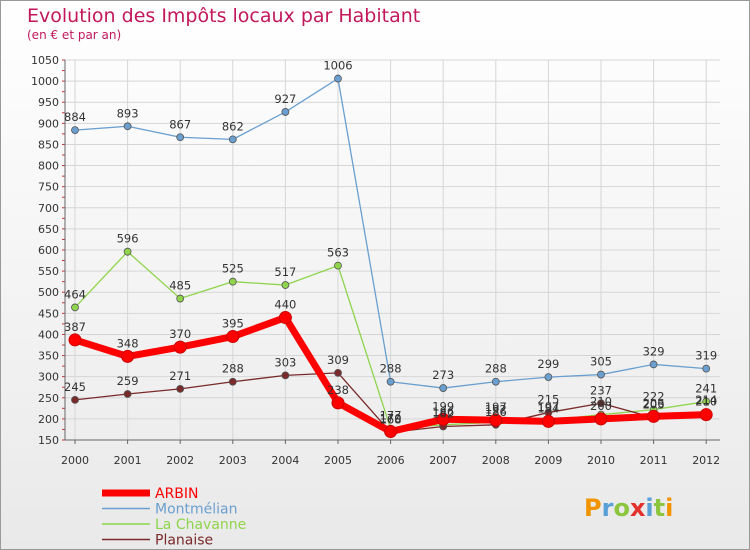  What do you see at coordinates (48, 377) in the screenshot?
I see `y-tick-label: 300` at bounding box center [48, 377].